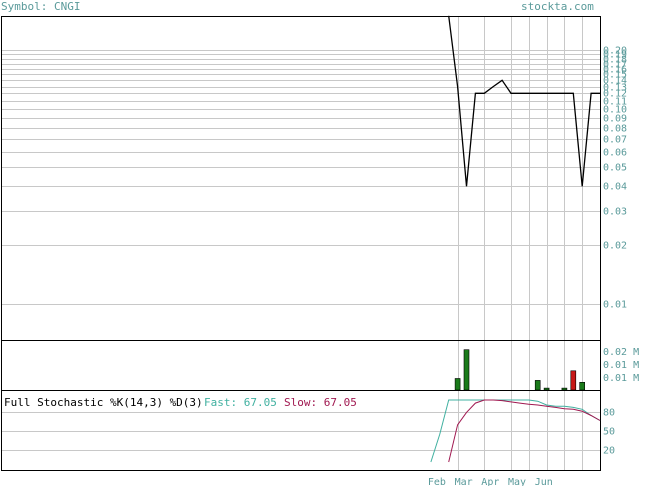  What do you see at coordinates (524, 101) in the screenshot?
I see `price-line` at bounding box center [524, 101].